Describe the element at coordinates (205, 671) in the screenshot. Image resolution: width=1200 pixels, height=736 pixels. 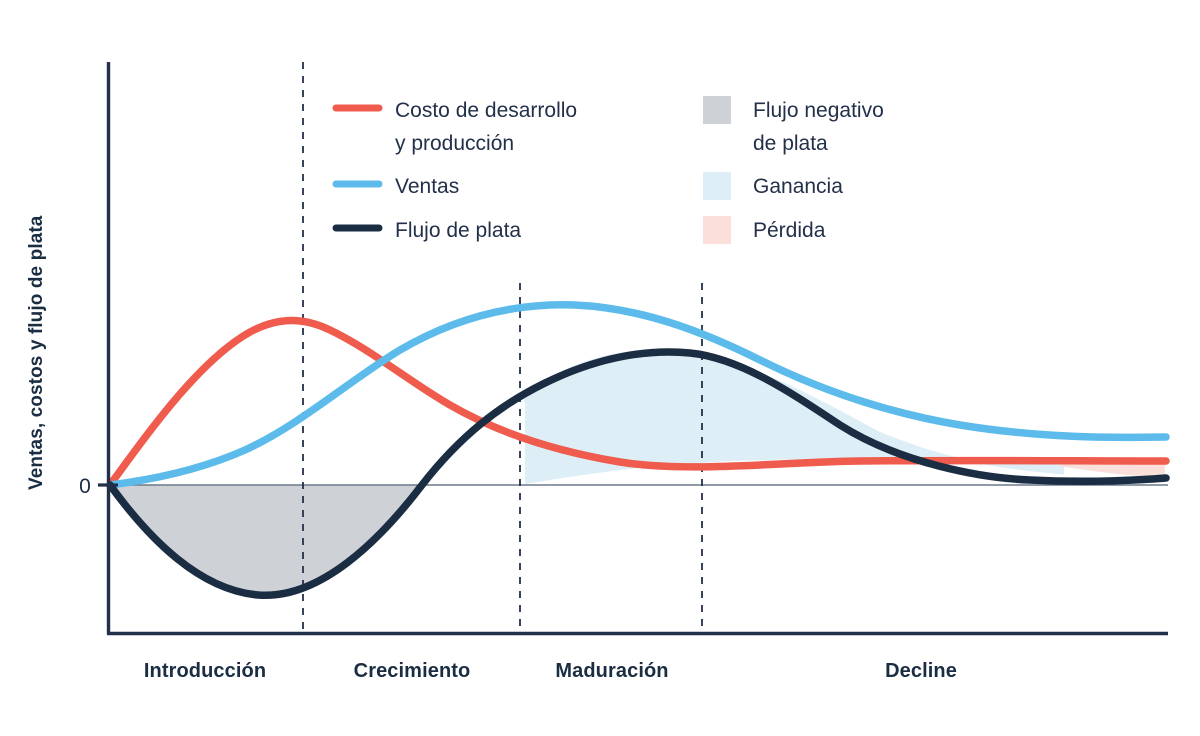
I see `stage-label-introduccion: Introducción` at that location.